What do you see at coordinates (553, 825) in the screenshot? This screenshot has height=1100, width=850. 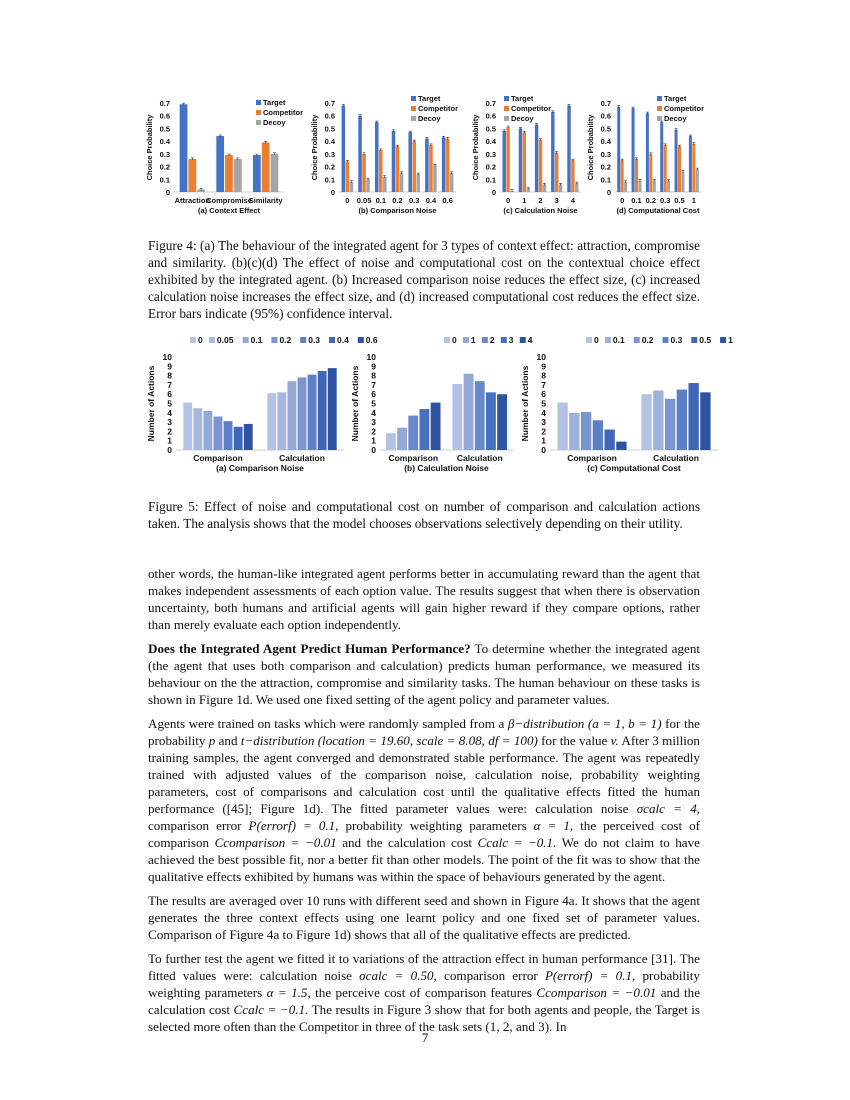 I see `p3-math-7: α = 1,` at bounding box center [553, 825].